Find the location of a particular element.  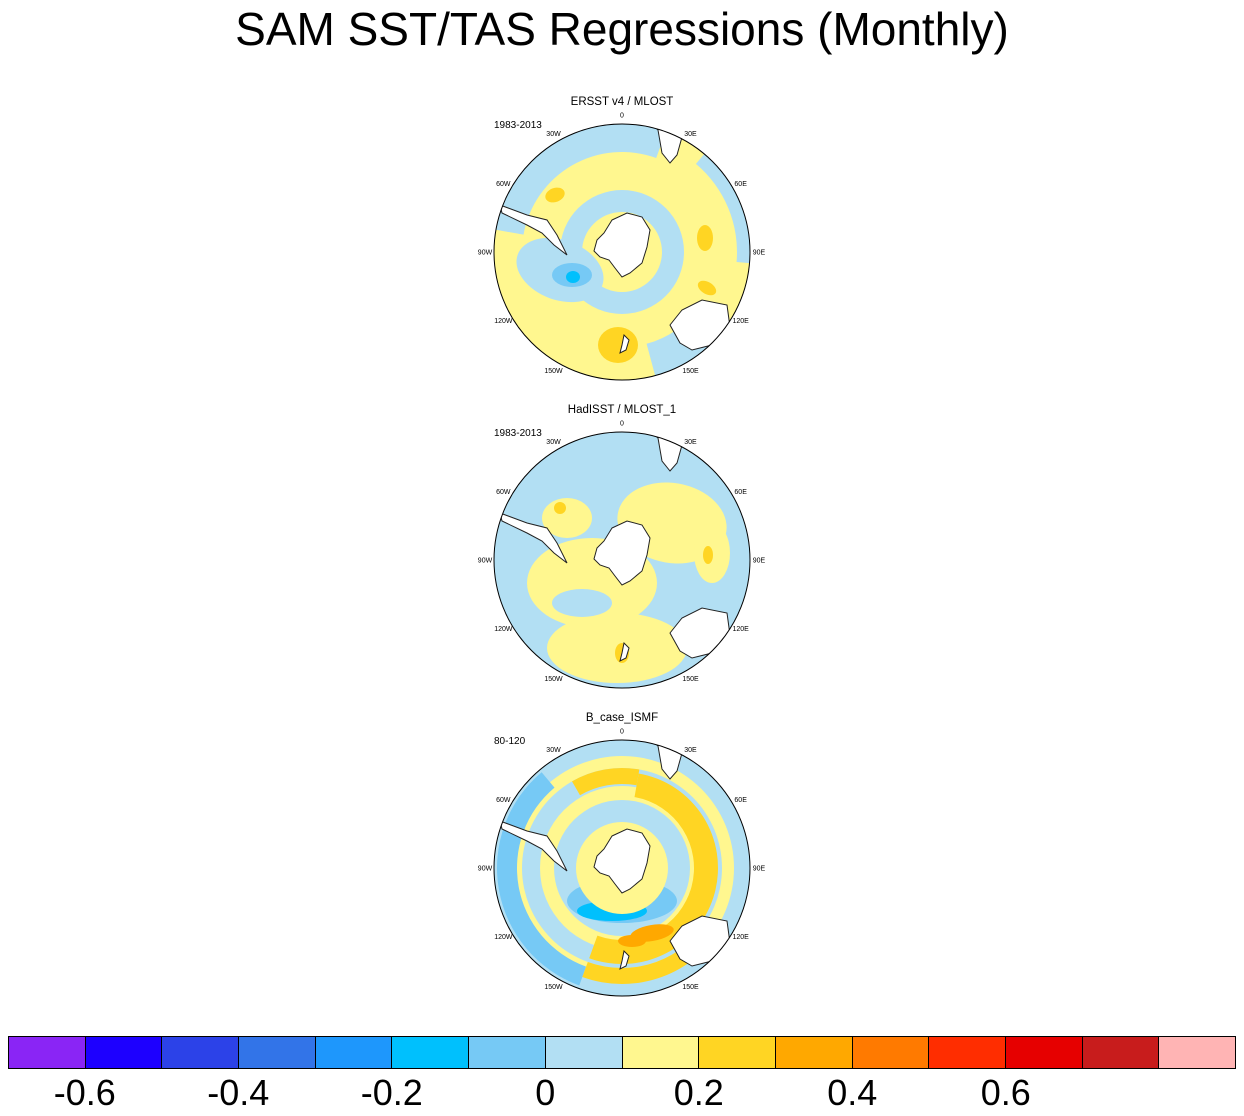

panel-title: B_case_ISMF is located at coordinates (622, 718).